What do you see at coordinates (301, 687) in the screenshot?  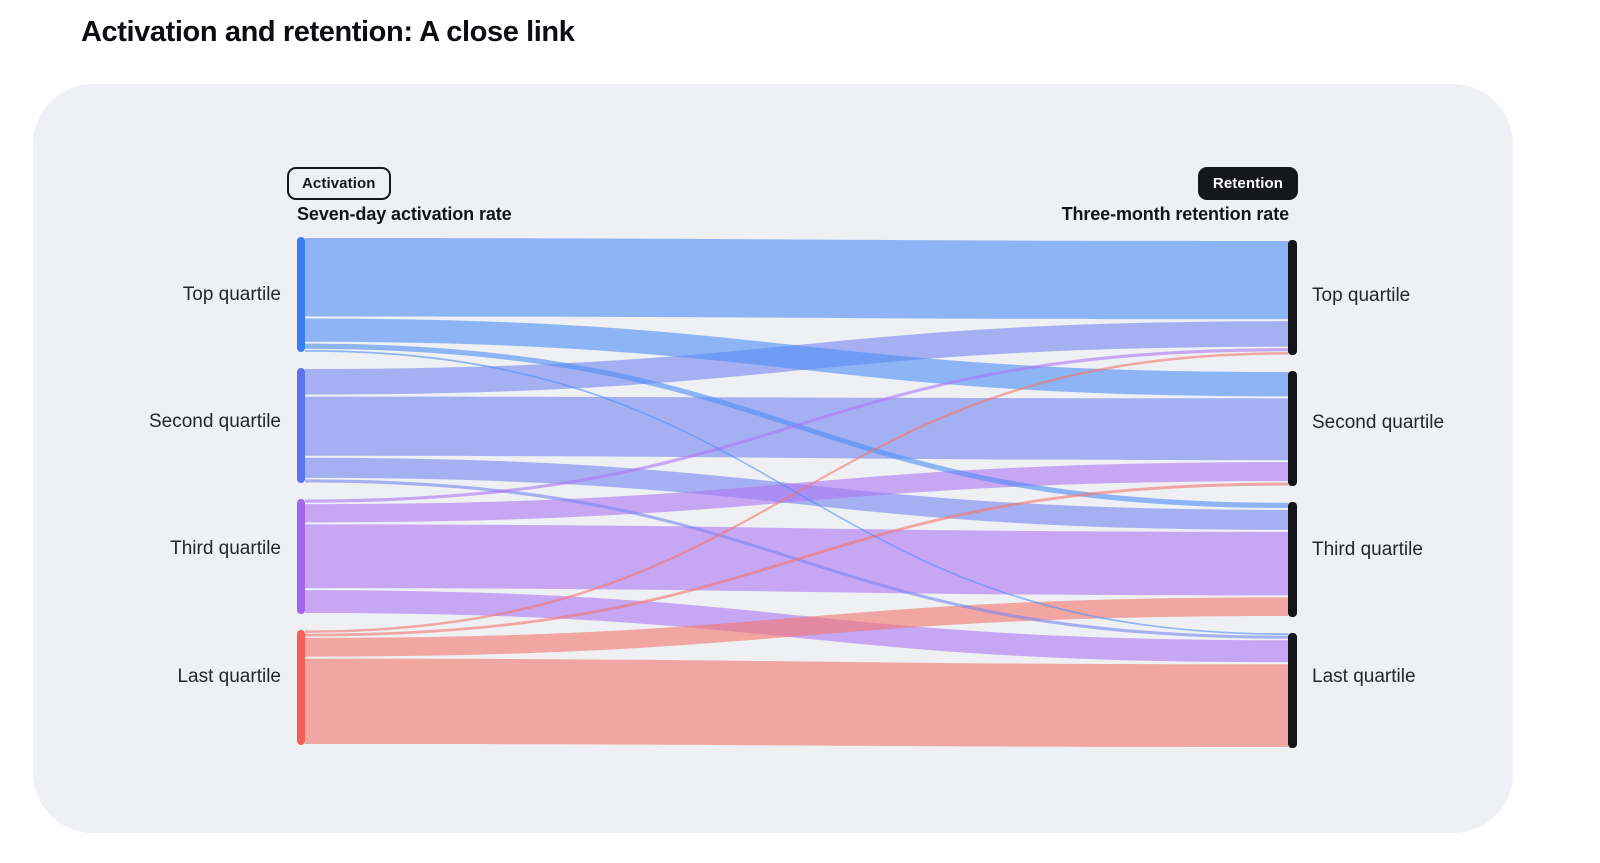 I see `activation-node-bar-last-quartile` at bounding box center [301, 687].